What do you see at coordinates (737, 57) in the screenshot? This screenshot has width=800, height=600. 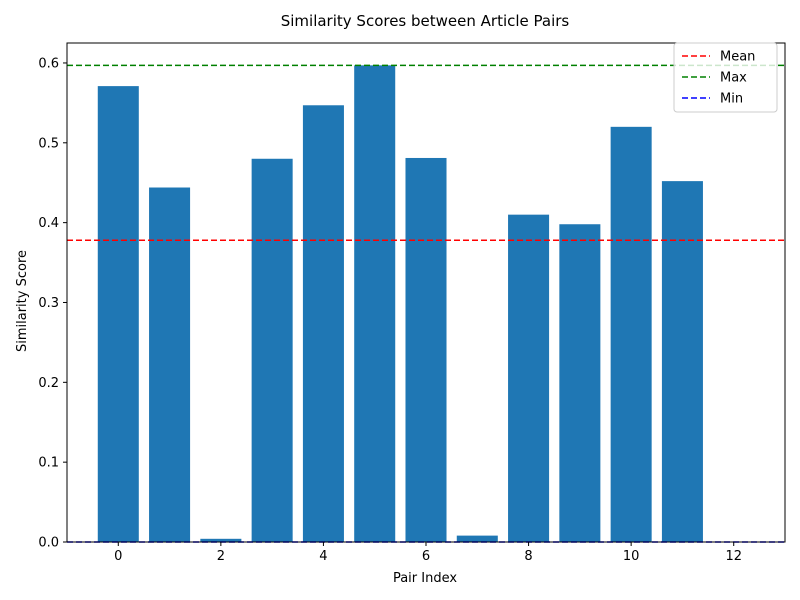 I see `legend-label-mean: Mean` at bounding box center [737, 57].